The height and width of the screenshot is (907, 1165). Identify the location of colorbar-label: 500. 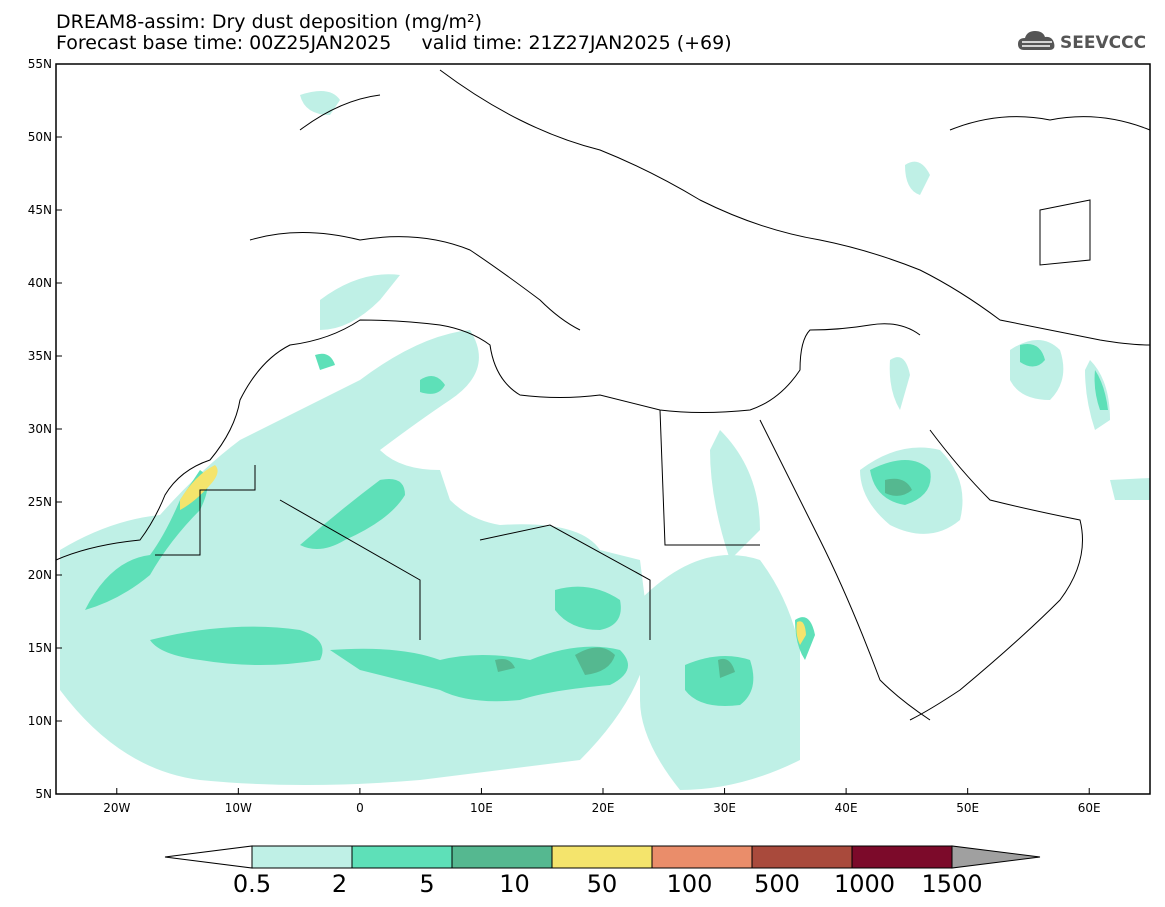
(777, 884).